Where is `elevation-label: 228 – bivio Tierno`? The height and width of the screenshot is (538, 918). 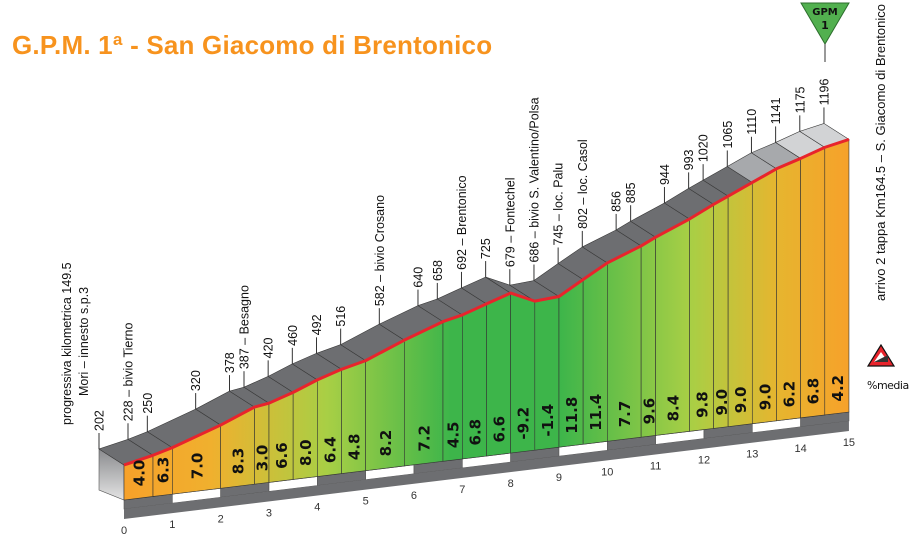 elevation-label: 228 – bivio Tierno is located at coordinates (128, 372).